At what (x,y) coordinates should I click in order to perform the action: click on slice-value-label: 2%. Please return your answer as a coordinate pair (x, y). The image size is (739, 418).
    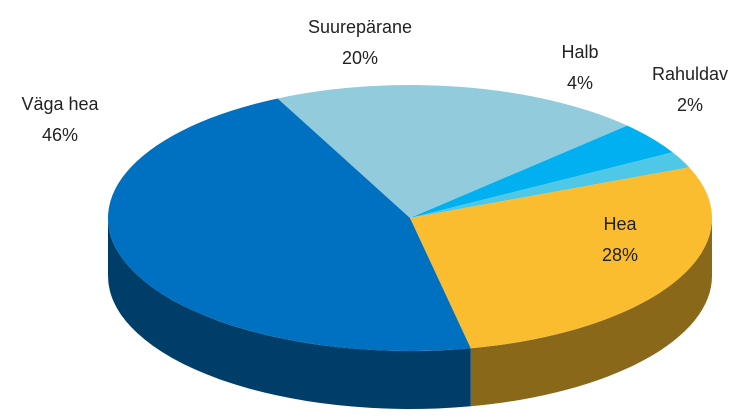
    Looking at the image, I should click on (690, 105).